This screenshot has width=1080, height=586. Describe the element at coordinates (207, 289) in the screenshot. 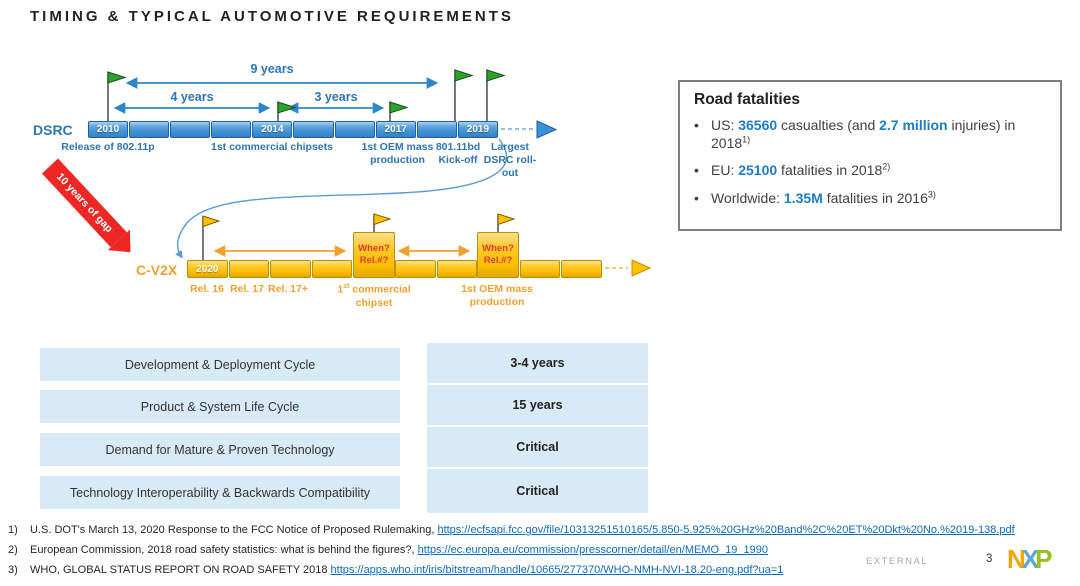

I see `cv2x-milestone-rel16: Rel. 16` at that location.